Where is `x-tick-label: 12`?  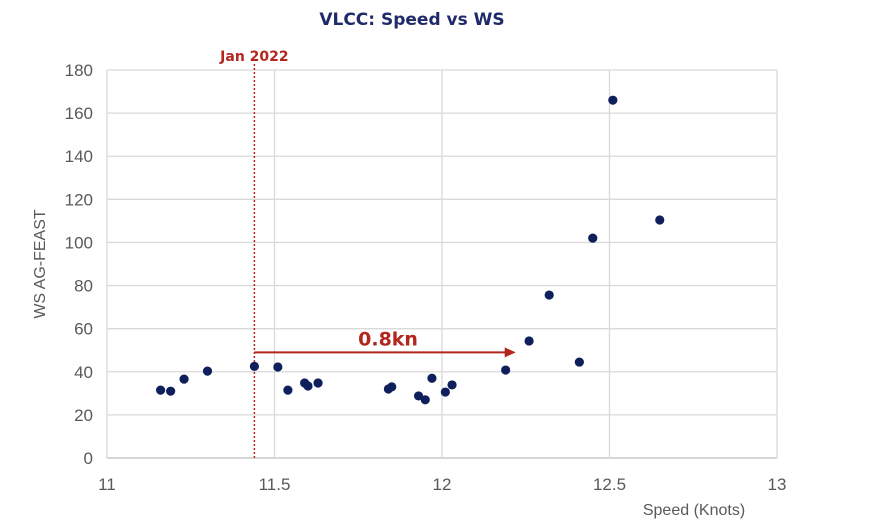
x-tick-label: 12 is located at coordinates (442, 484).